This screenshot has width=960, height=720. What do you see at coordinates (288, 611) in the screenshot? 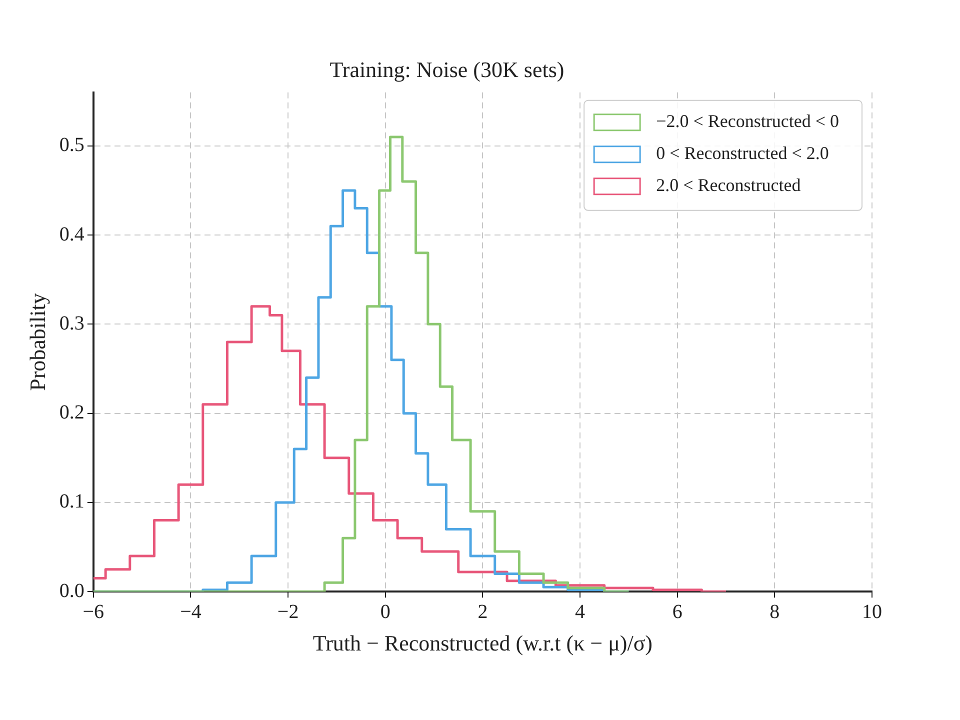
I see `x-tick-label: −2` at bounding box center [288, 611].